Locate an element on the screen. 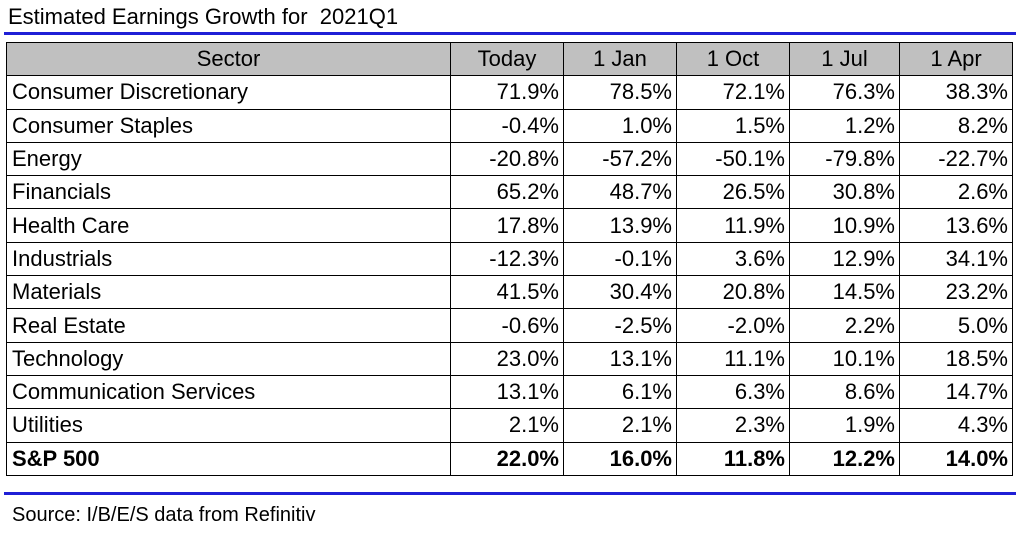  sector-cell: Health Care is located at coordinates (228, 225).